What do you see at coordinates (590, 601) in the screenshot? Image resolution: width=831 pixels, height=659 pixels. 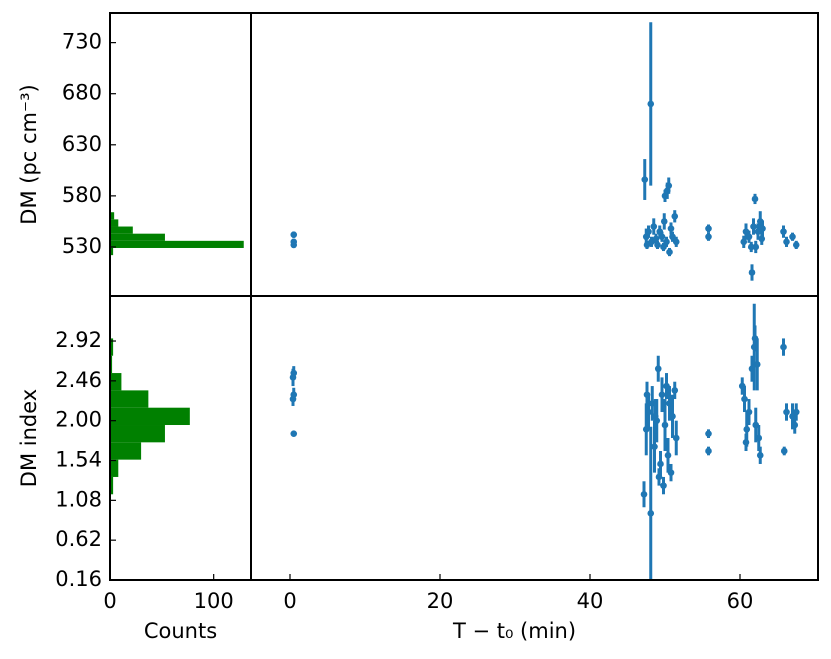 I see `x-tick-label: 40` at bounding box center [590, 601].